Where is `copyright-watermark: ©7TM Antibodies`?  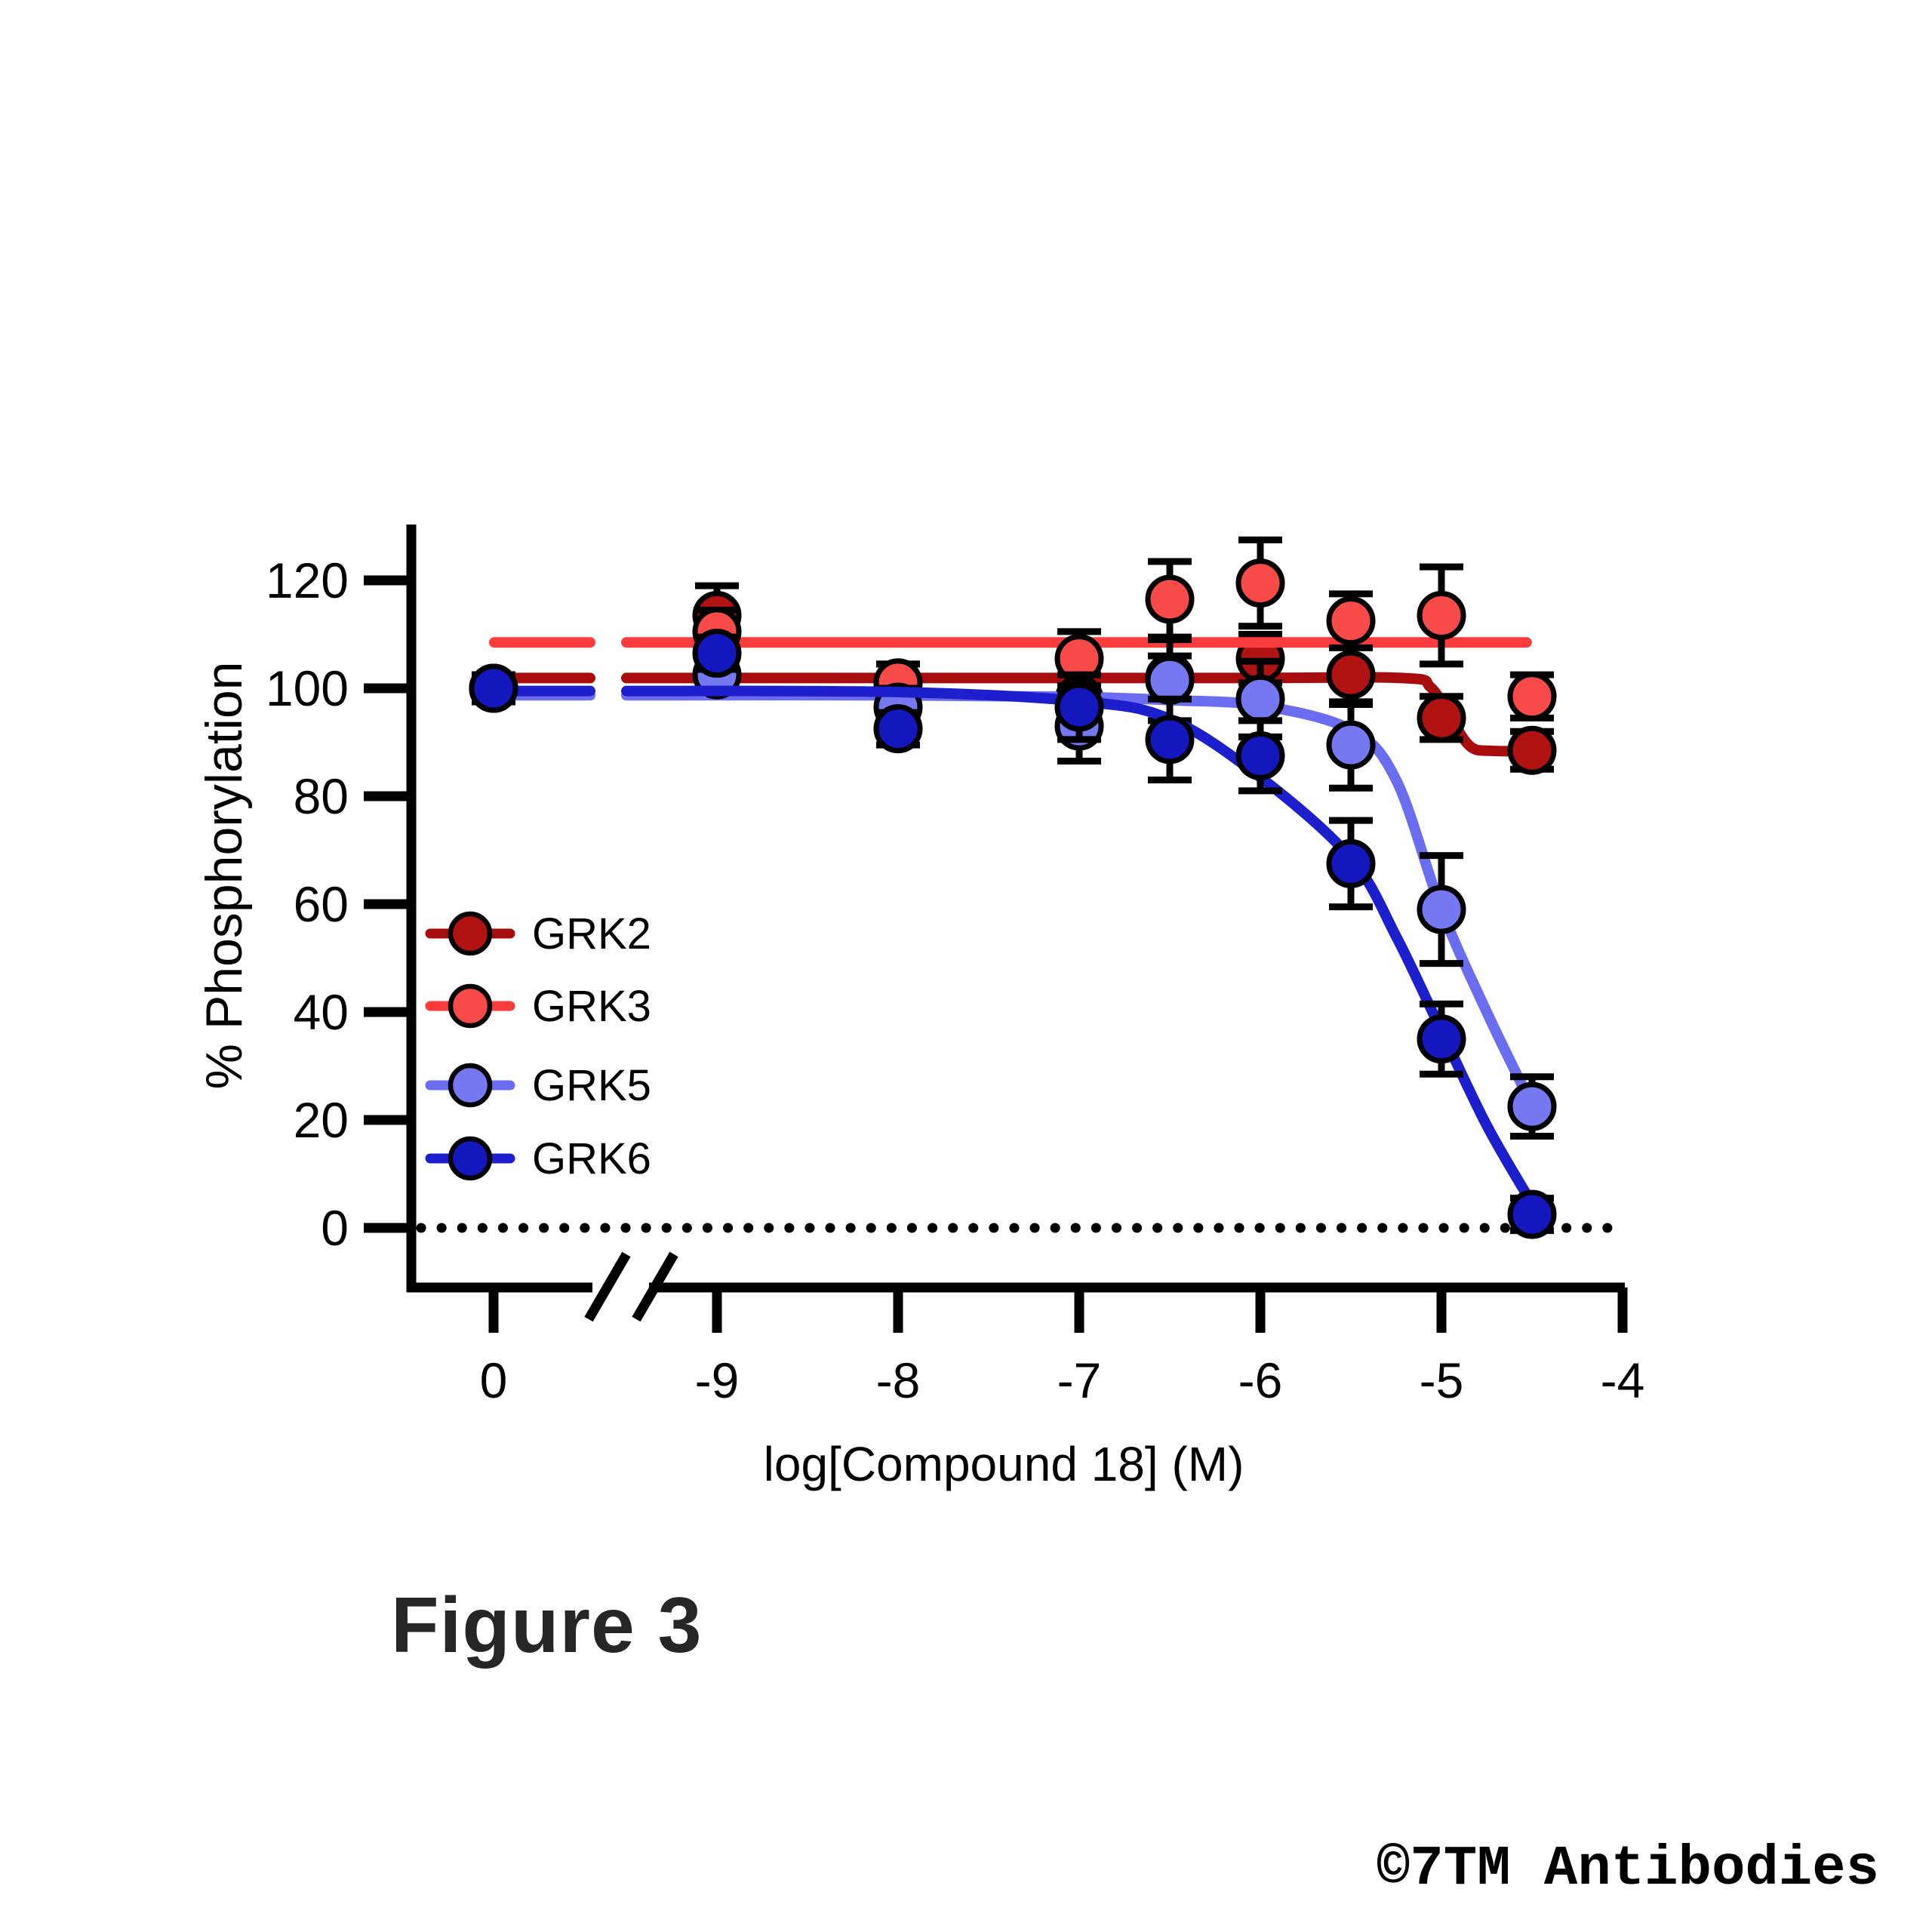
copyright-watermark: ©7TM Antibodies is located at coordinates (1627, 1869).